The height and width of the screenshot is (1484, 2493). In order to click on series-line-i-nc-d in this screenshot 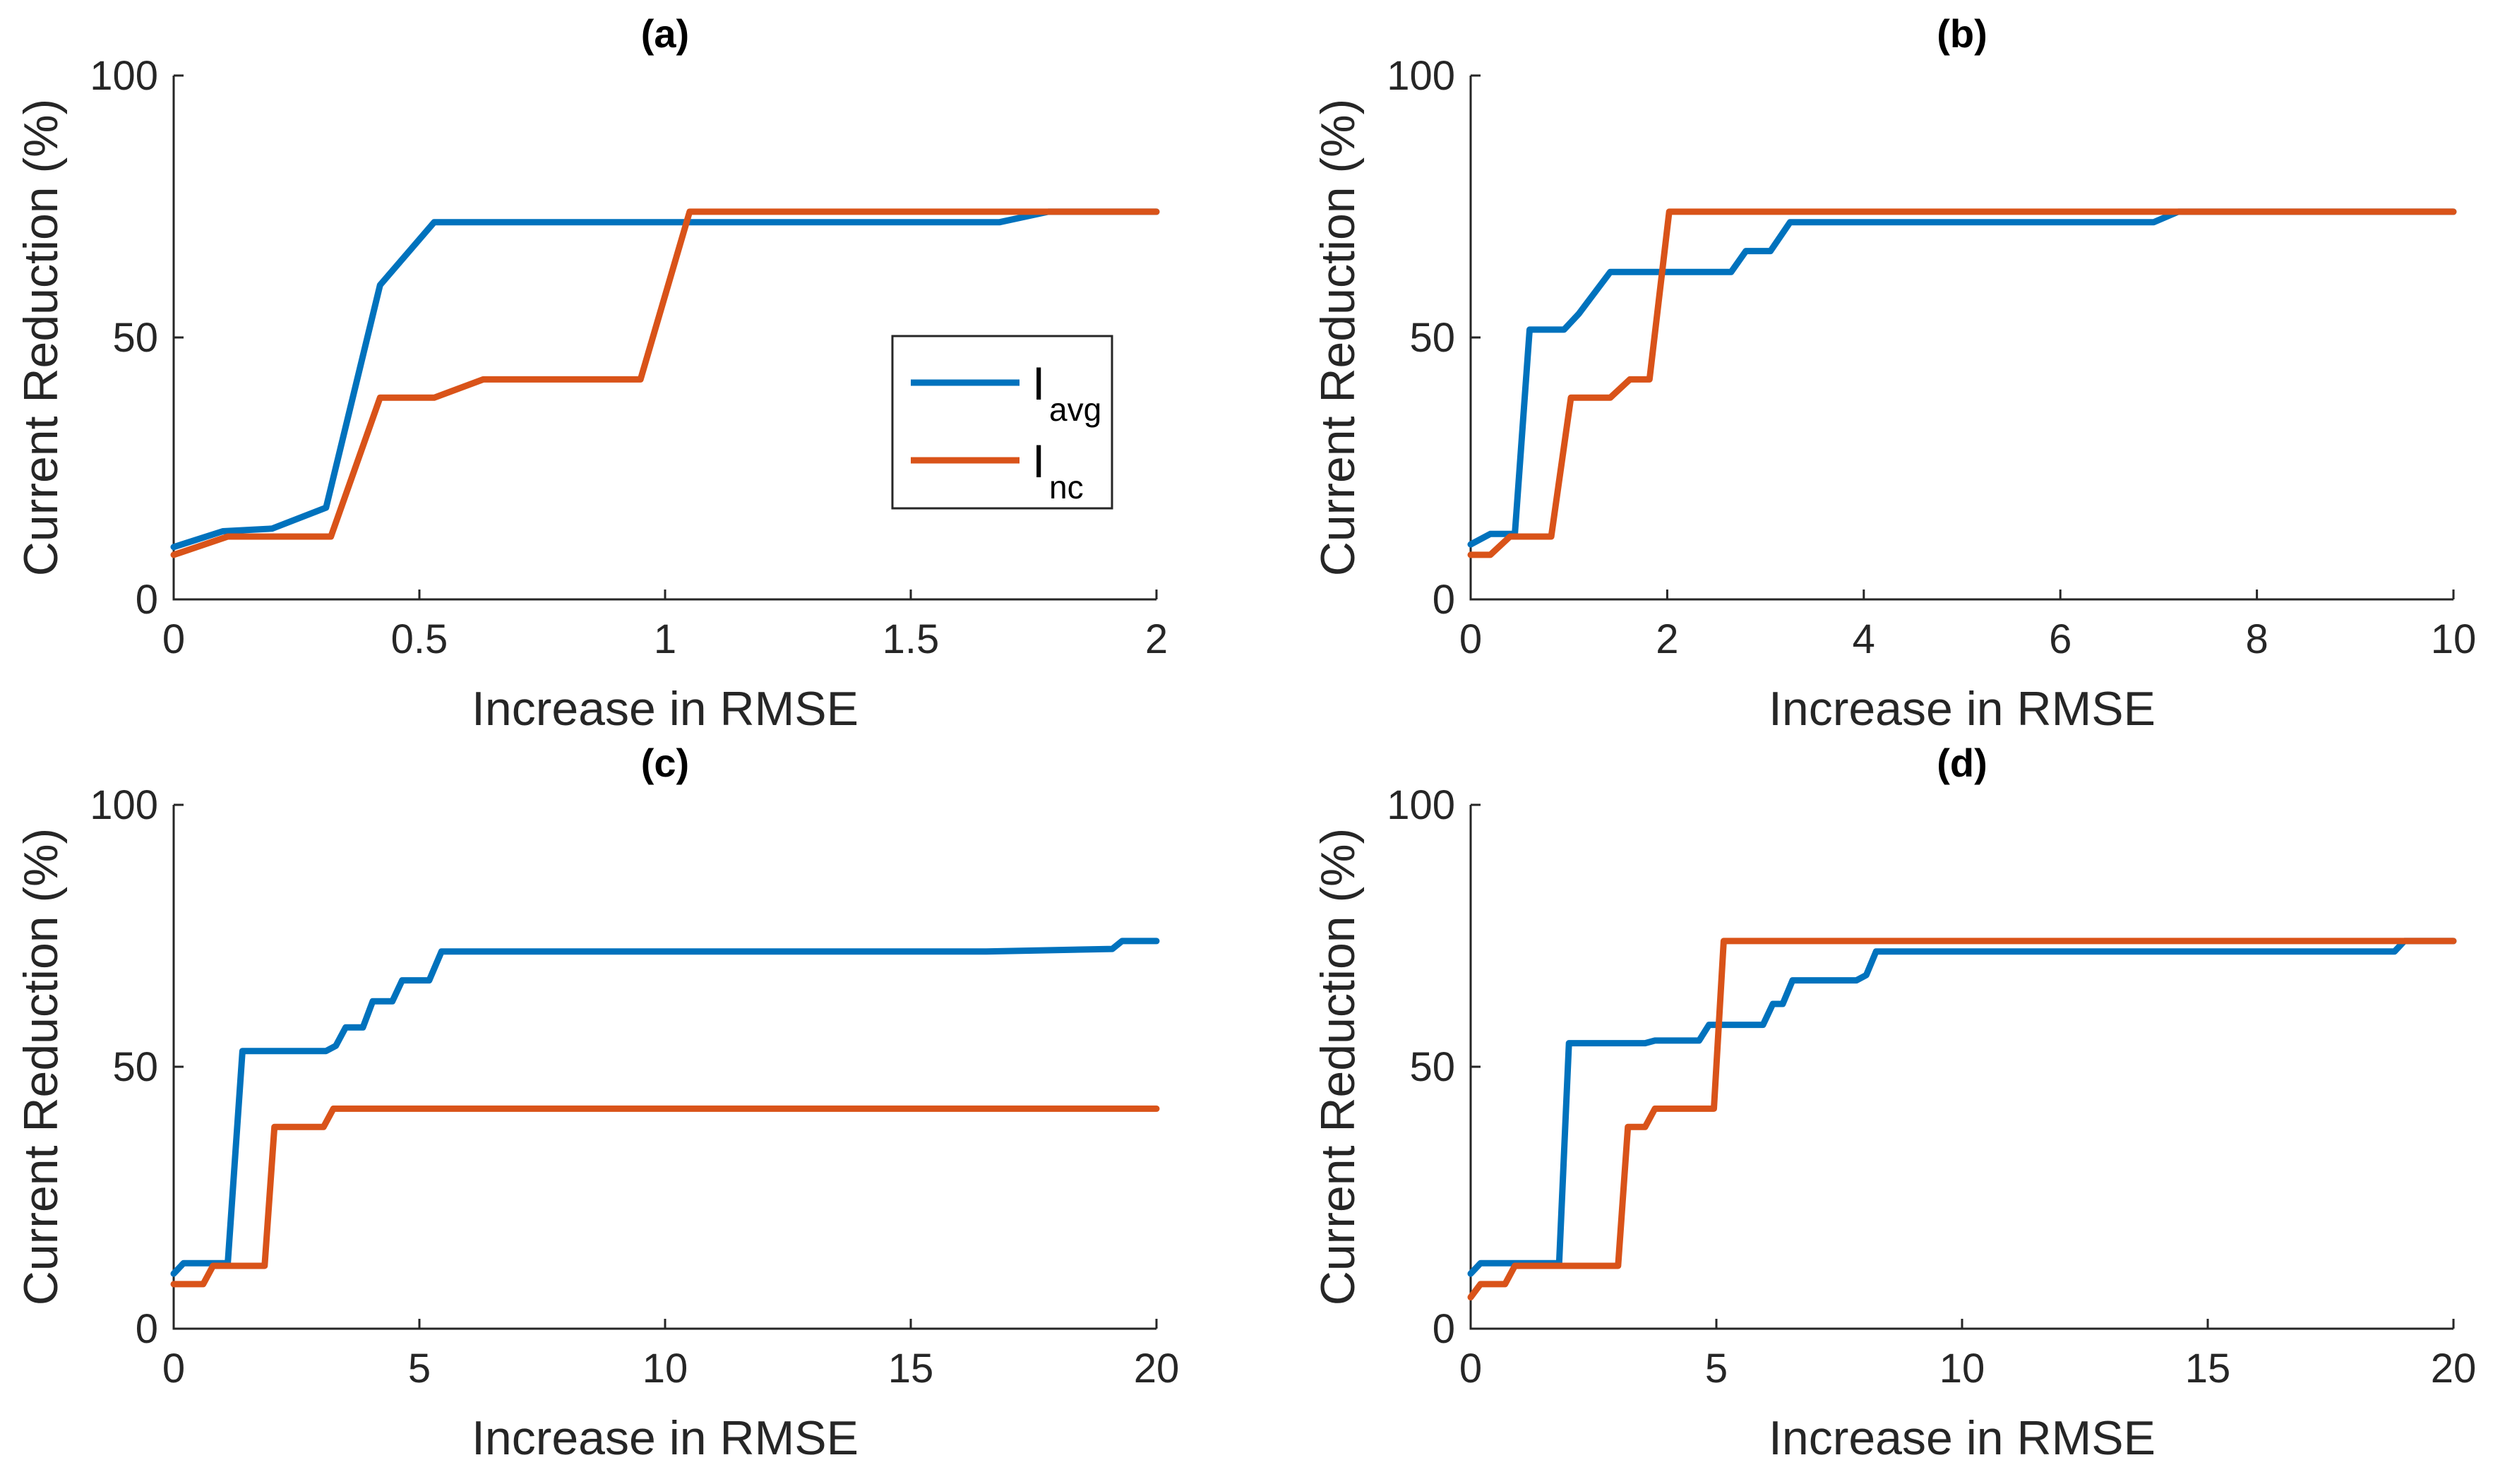, I will do `click(1962, 1119)`.